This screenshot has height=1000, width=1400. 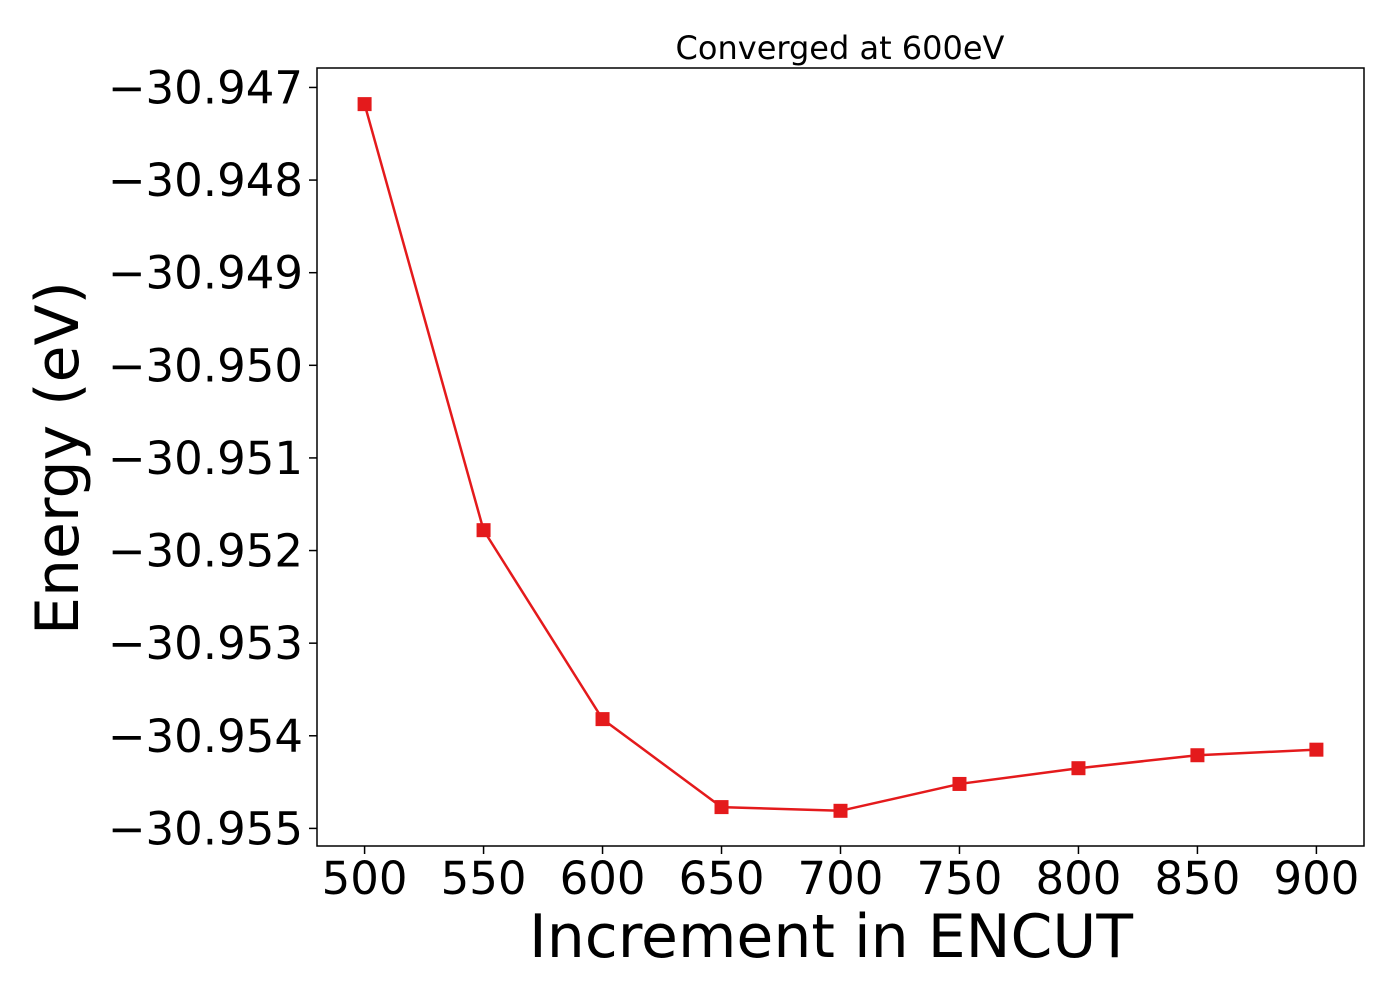 I want to click on x-tick-label: 800, so click(x=1079, y=878).